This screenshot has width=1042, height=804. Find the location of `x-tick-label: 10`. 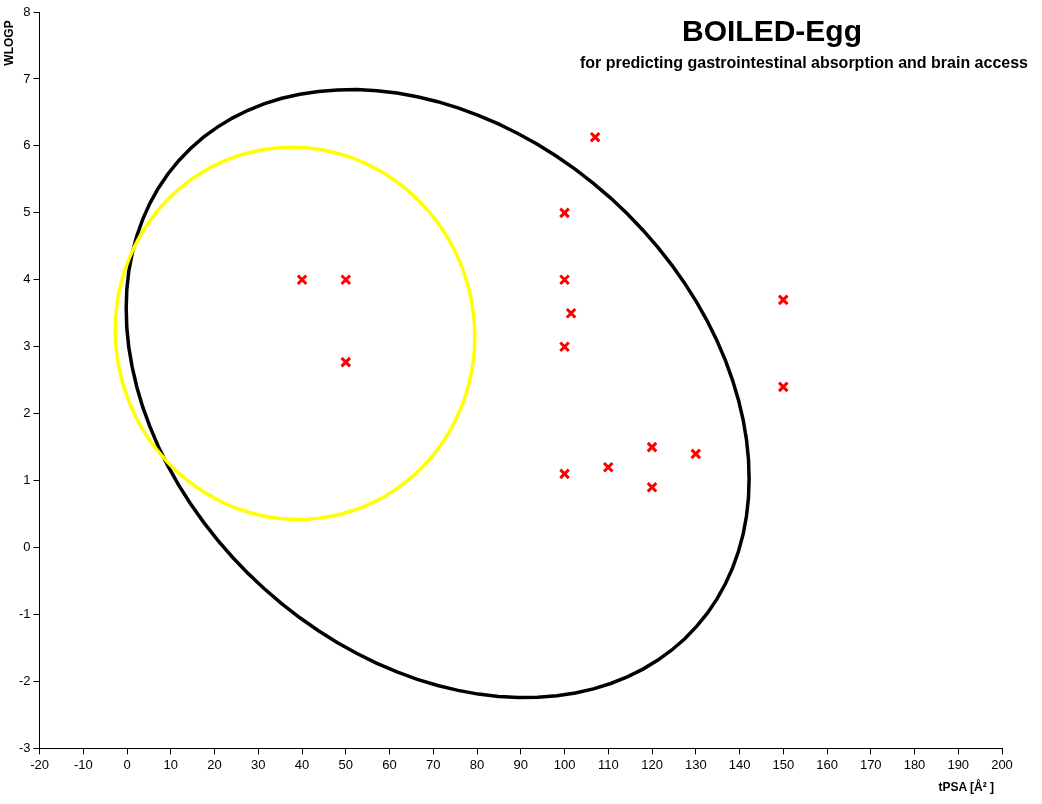

x-tick-label: 10 is located at coordinates (171, 764).